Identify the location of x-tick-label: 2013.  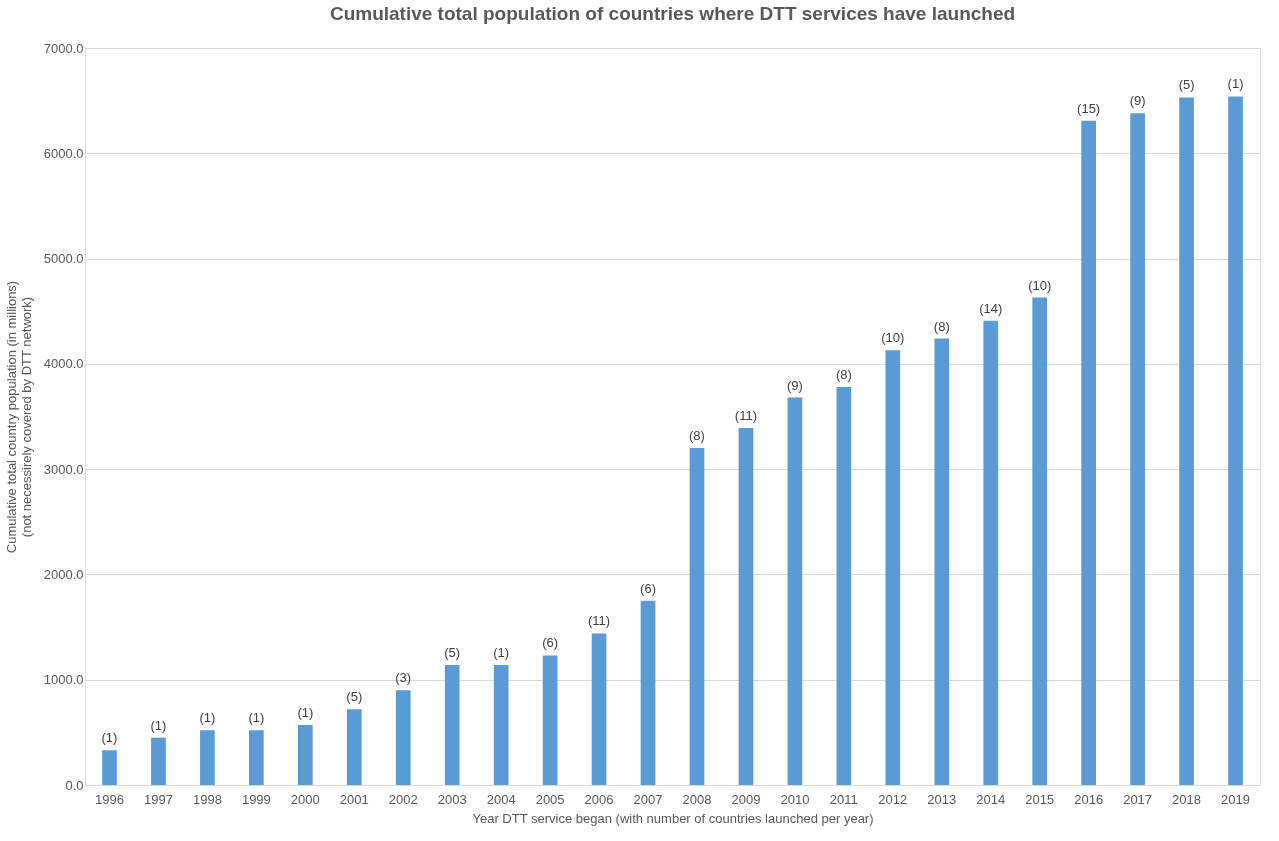
(942, 799).